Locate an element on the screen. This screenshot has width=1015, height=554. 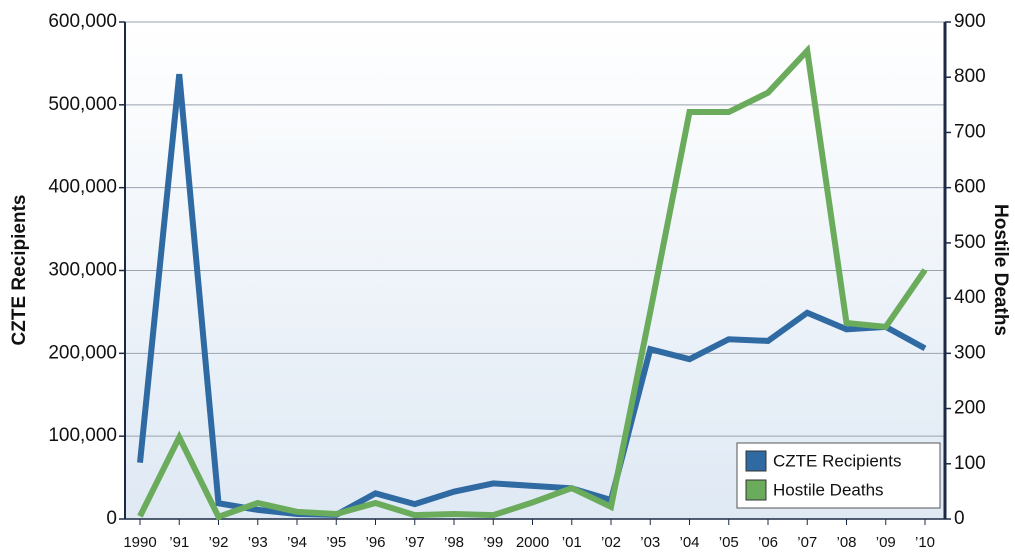
x-tick-label: ’97 is located at coordinates (415, 542).